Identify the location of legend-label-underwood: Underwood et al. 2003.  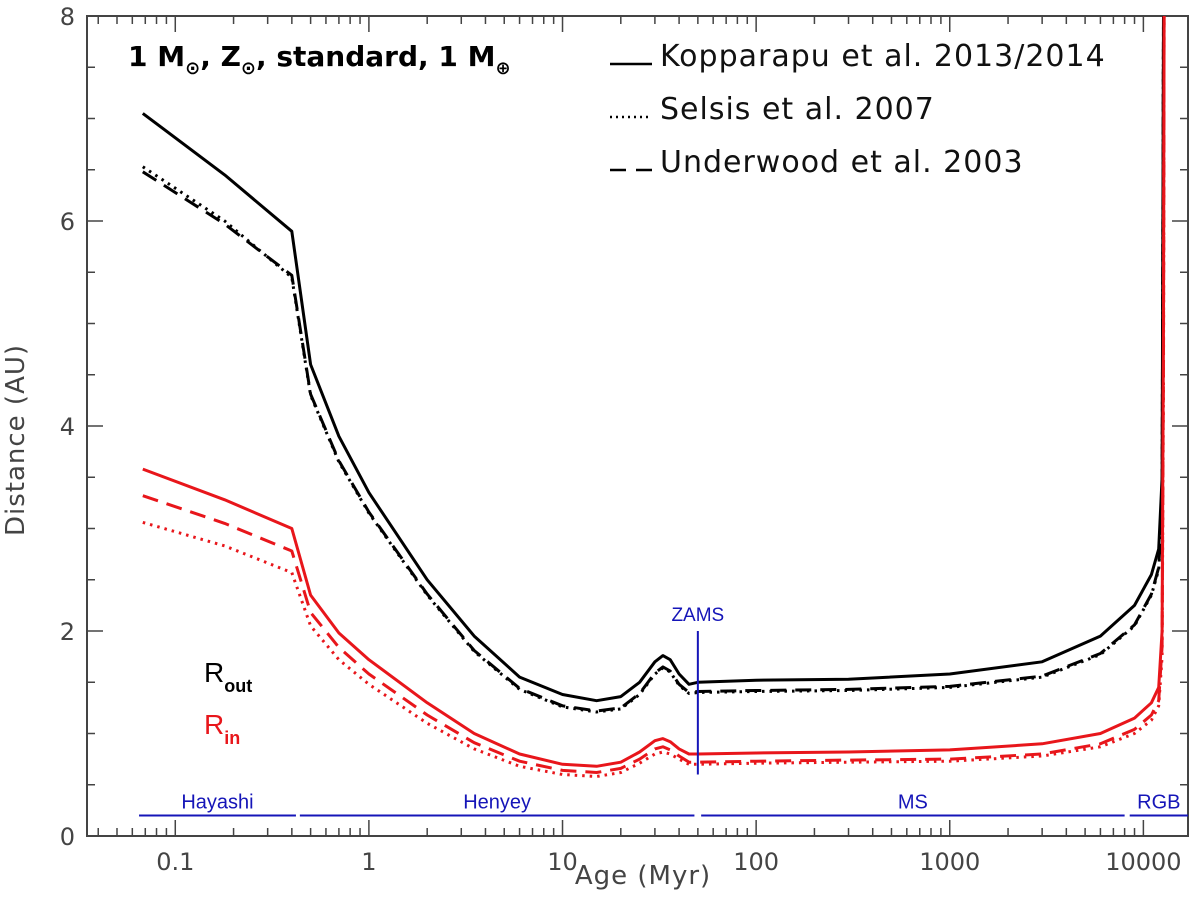
(842, 162).